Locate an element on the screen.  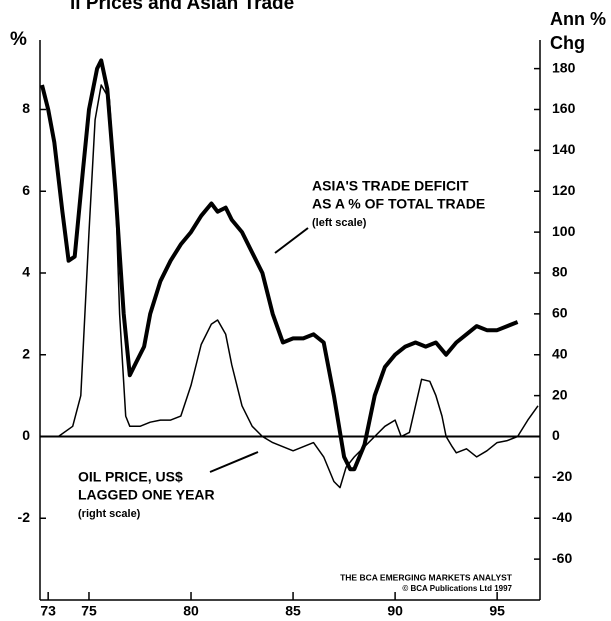
annotation: ASIA'S TRADE DEFICIT is located at coordinates (390, 186).